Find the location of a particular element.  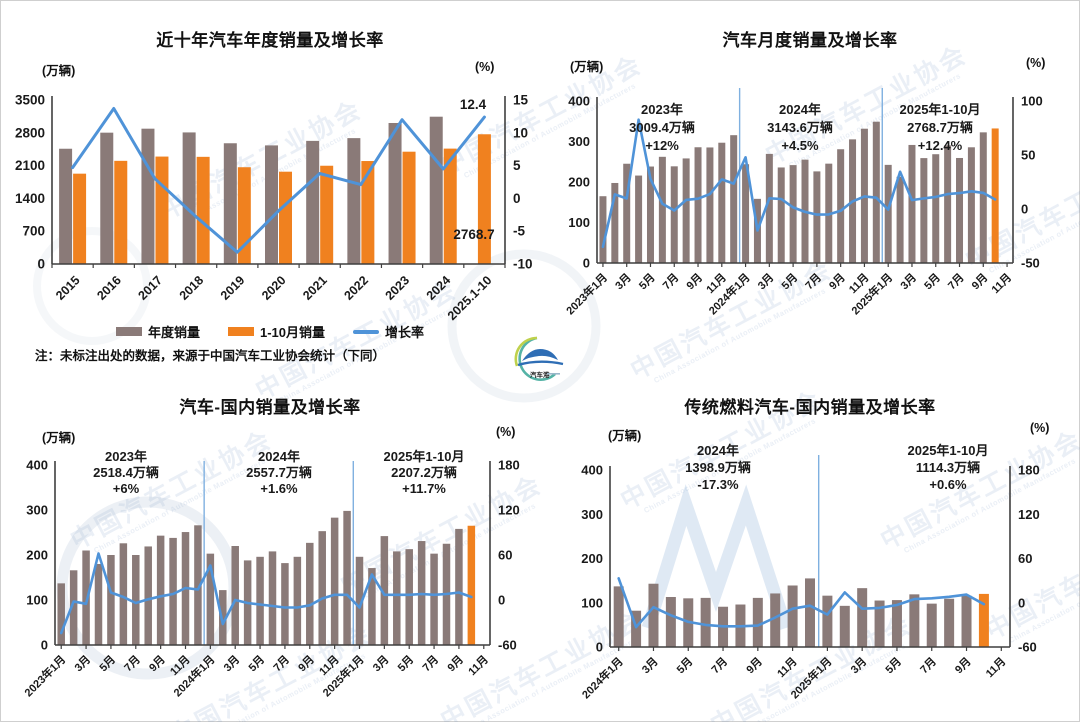

annotation-line: 3009.4万辆 is located at coordinates (662, 127).